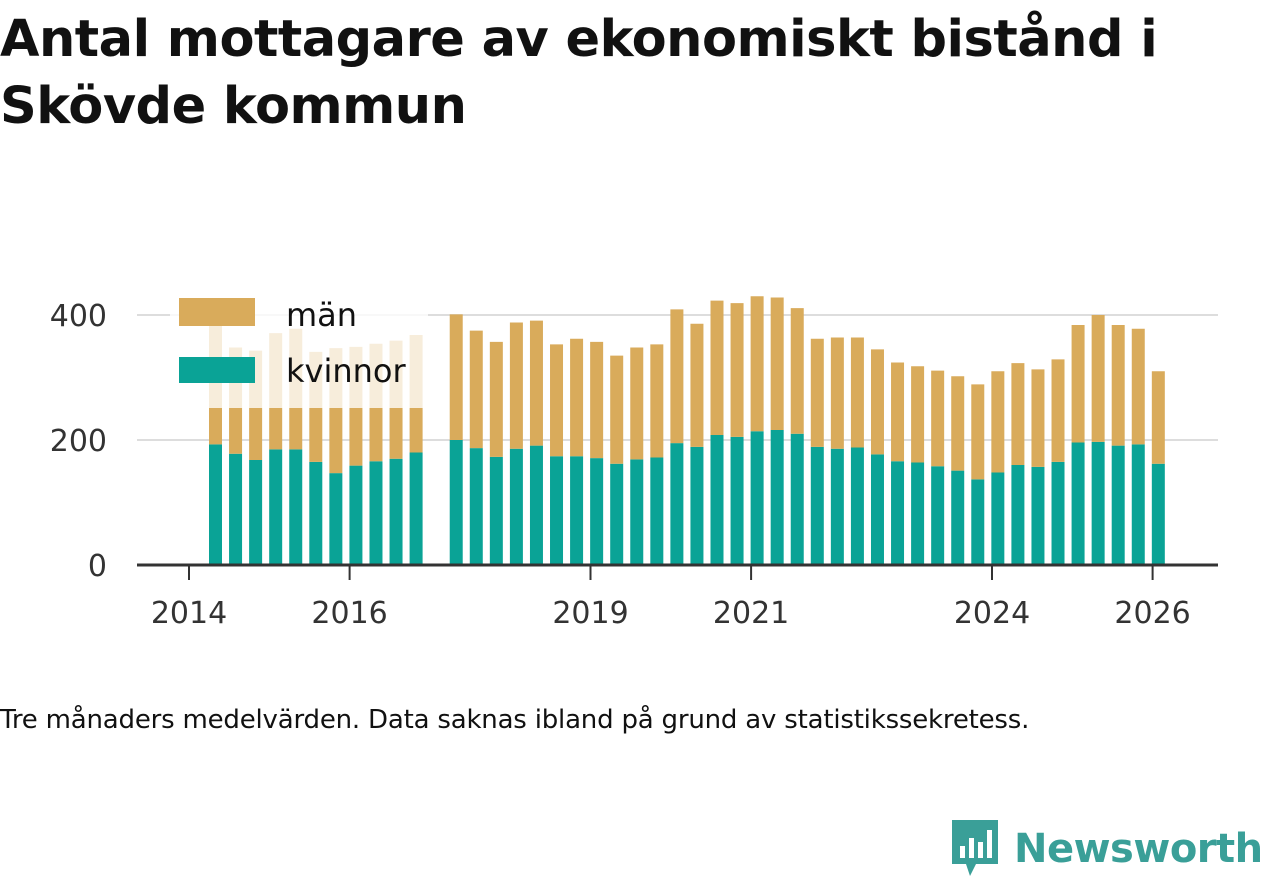  I want to click on brand-name: Newsworthy, so click(1138, 849).